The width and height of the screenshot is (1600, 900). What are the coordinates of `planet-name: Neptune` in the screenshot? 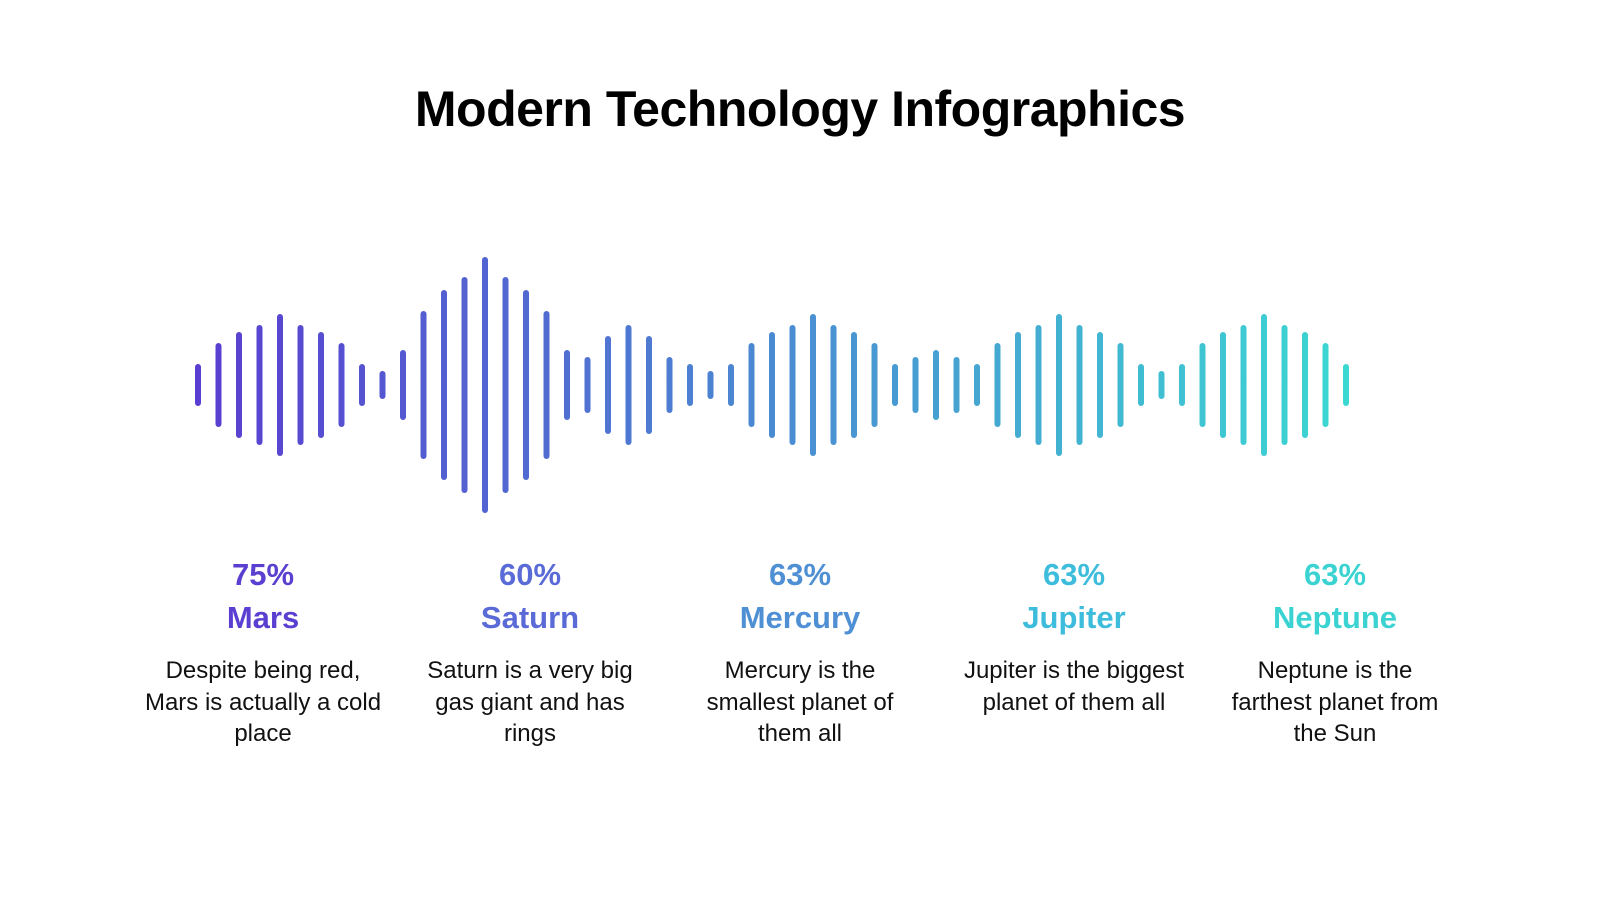 It's located at (1335, 617).